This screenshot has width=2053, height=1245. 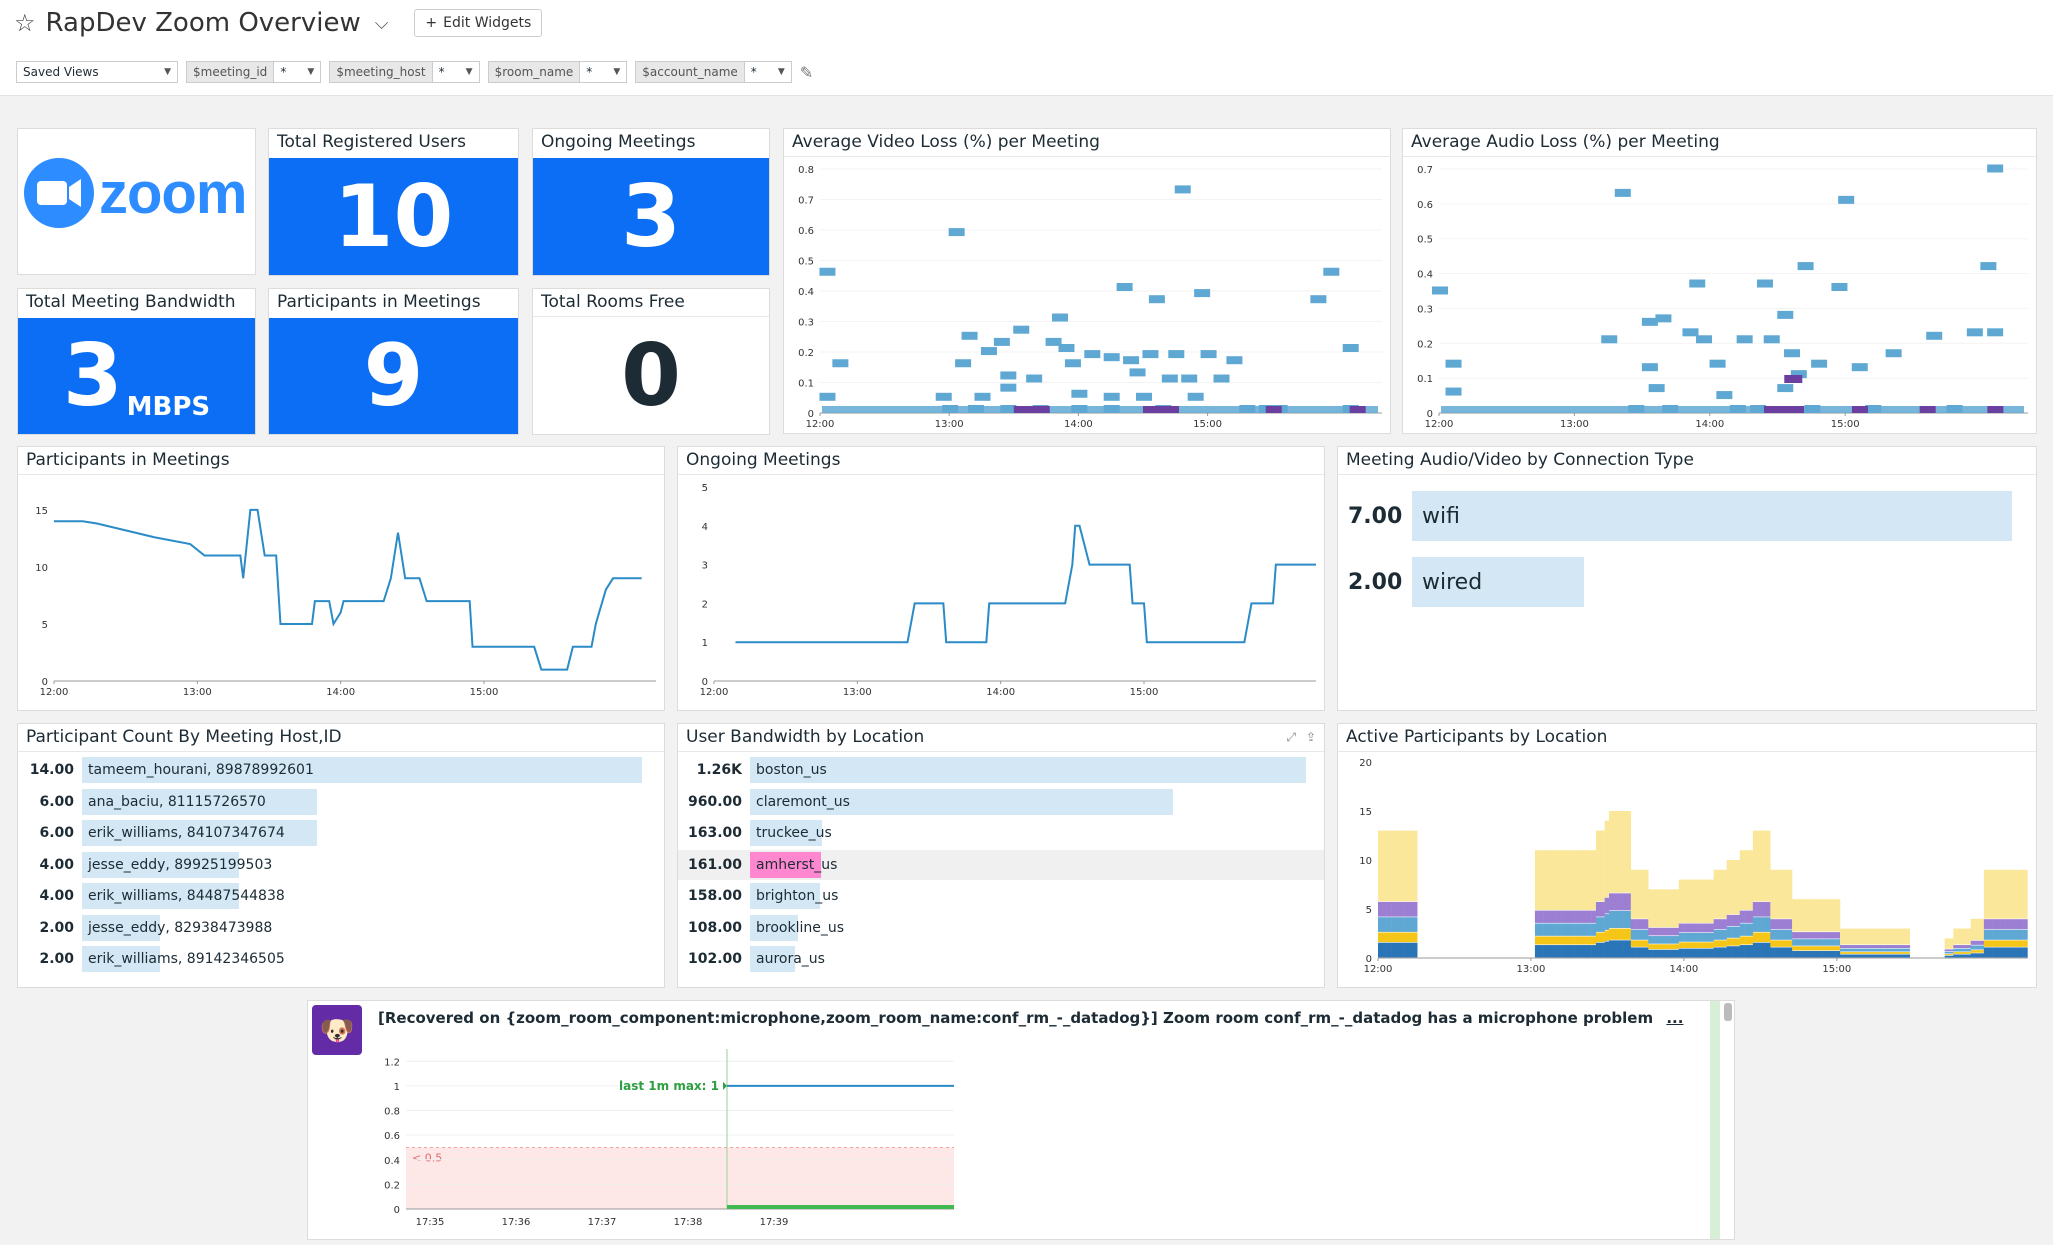 I want to click on var-meeting-id: $meeting_id * ▼, so click(x=254, y=72).